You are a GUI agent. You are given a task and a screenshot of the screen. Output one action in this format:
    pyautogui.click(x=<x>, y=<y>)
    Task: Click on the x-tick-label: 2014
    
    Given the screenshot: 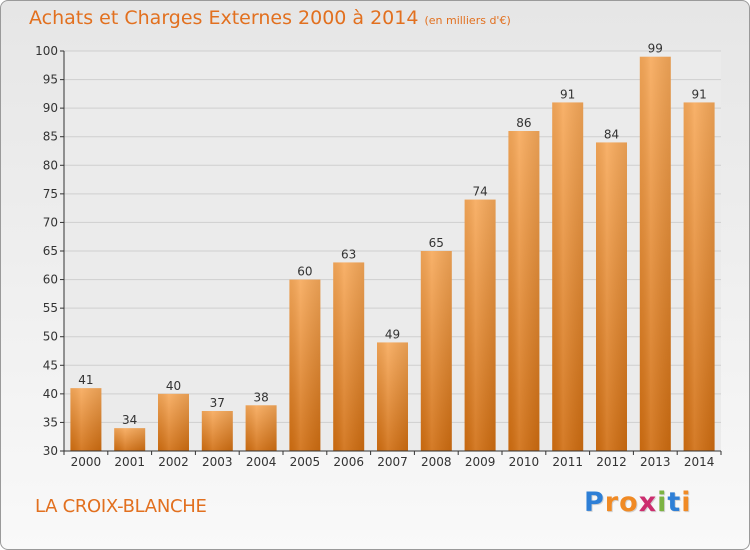 What is the action you would take?
    pyautogui.click(x=699, y=462)
    